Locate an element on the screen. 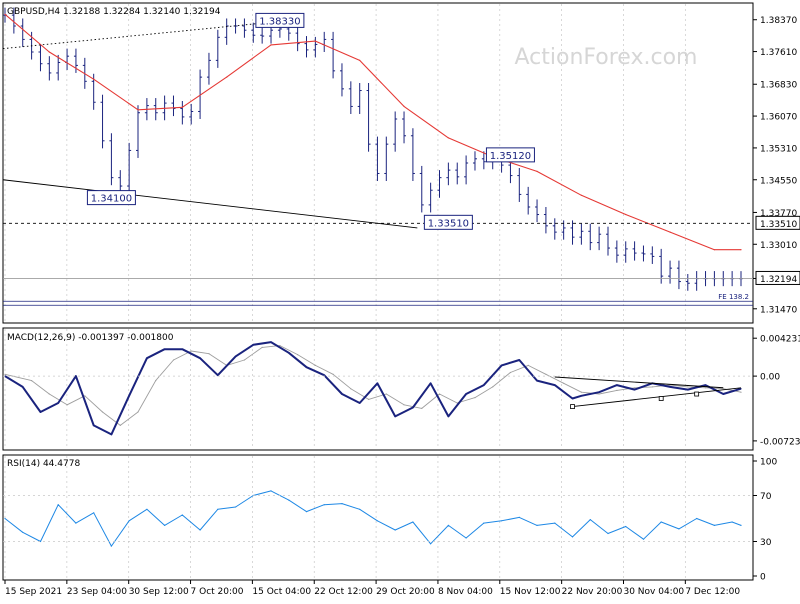 Image resolution: width=800 pixels, height=604 pixels. fe-level-label: FE 138.2 is located at coordinates (733, 297).